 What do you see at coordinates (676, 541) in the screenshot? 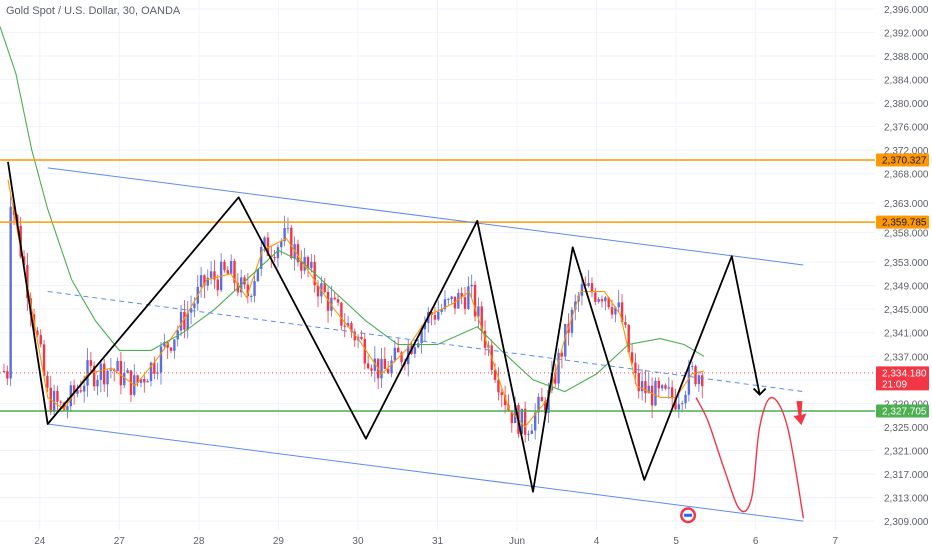
I see `x-tick-label: 5` at bounding box center [676, 541].